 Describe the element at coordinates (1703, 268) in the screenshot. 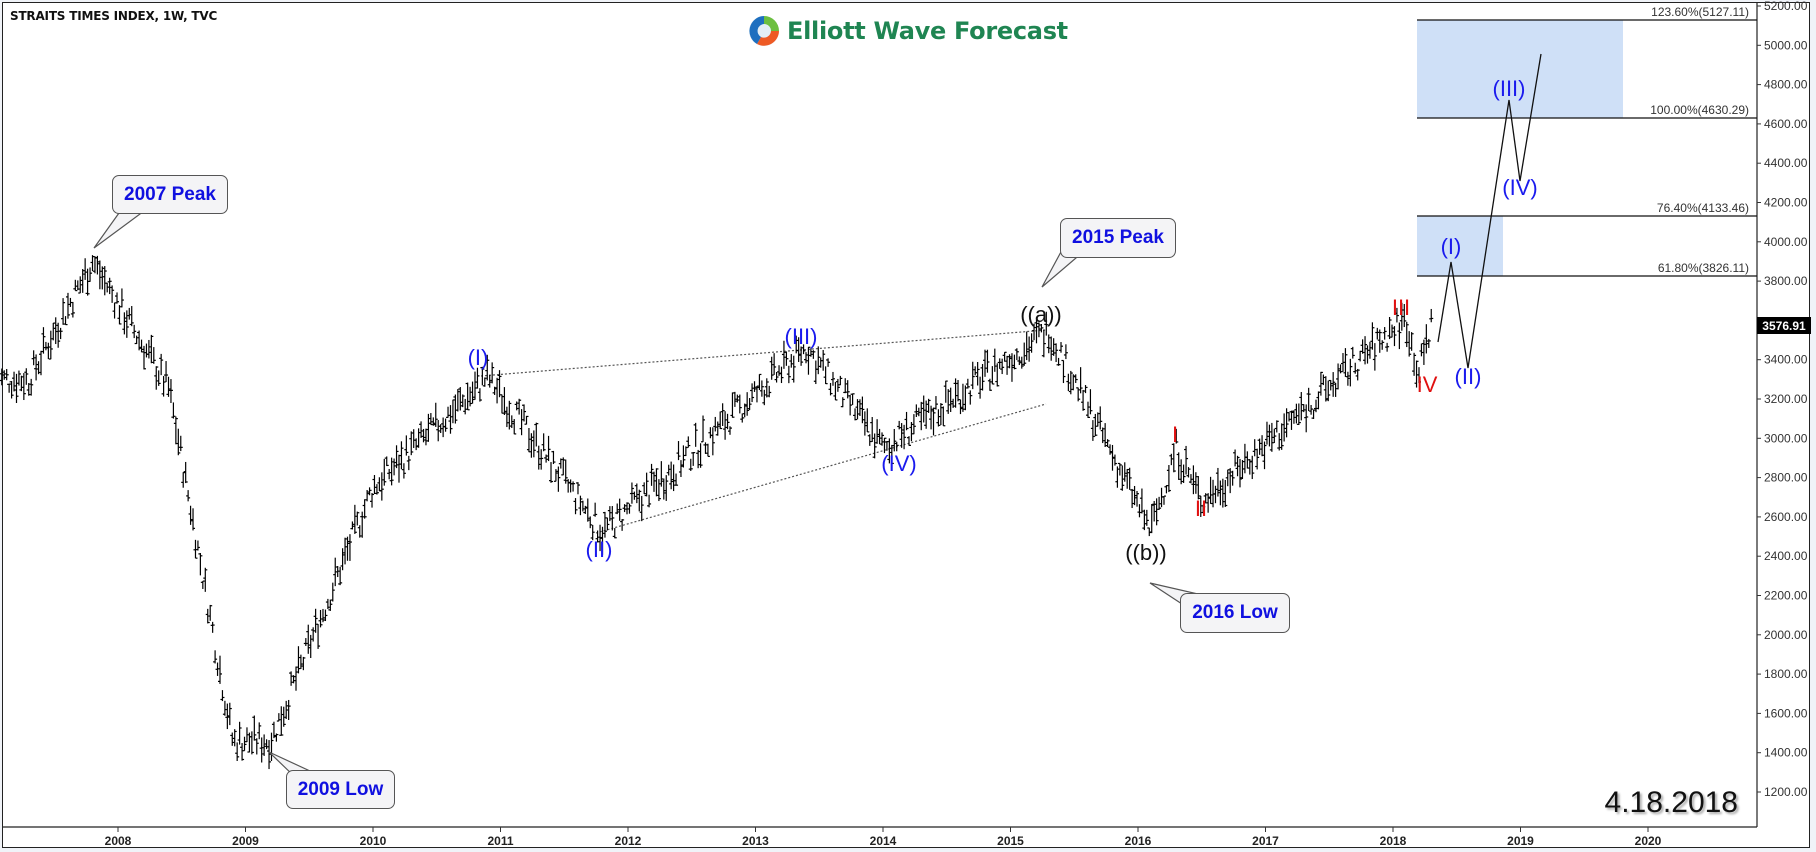

I see `svg-text: 61.80%(3826.11)` at that location.